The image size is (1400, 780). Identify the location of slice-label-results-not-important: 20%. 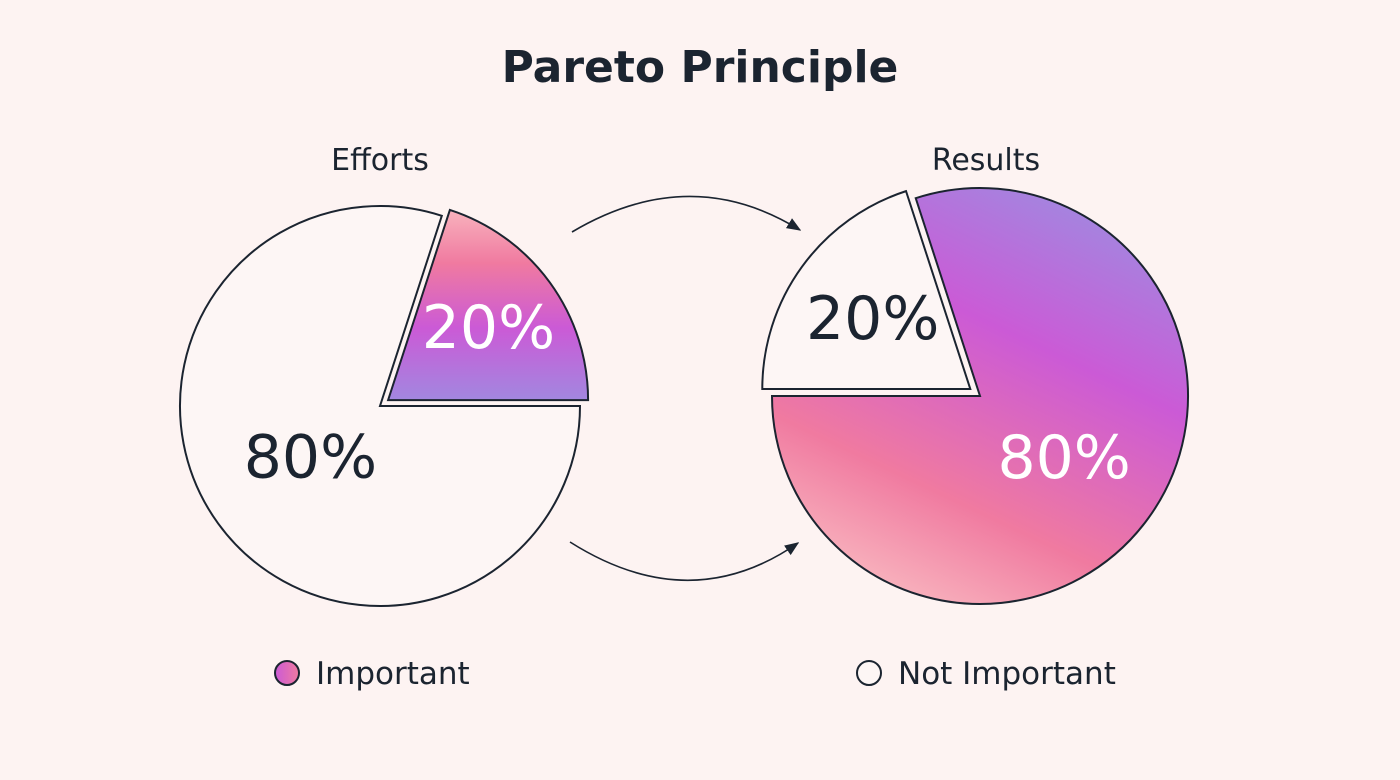
(872, 319).